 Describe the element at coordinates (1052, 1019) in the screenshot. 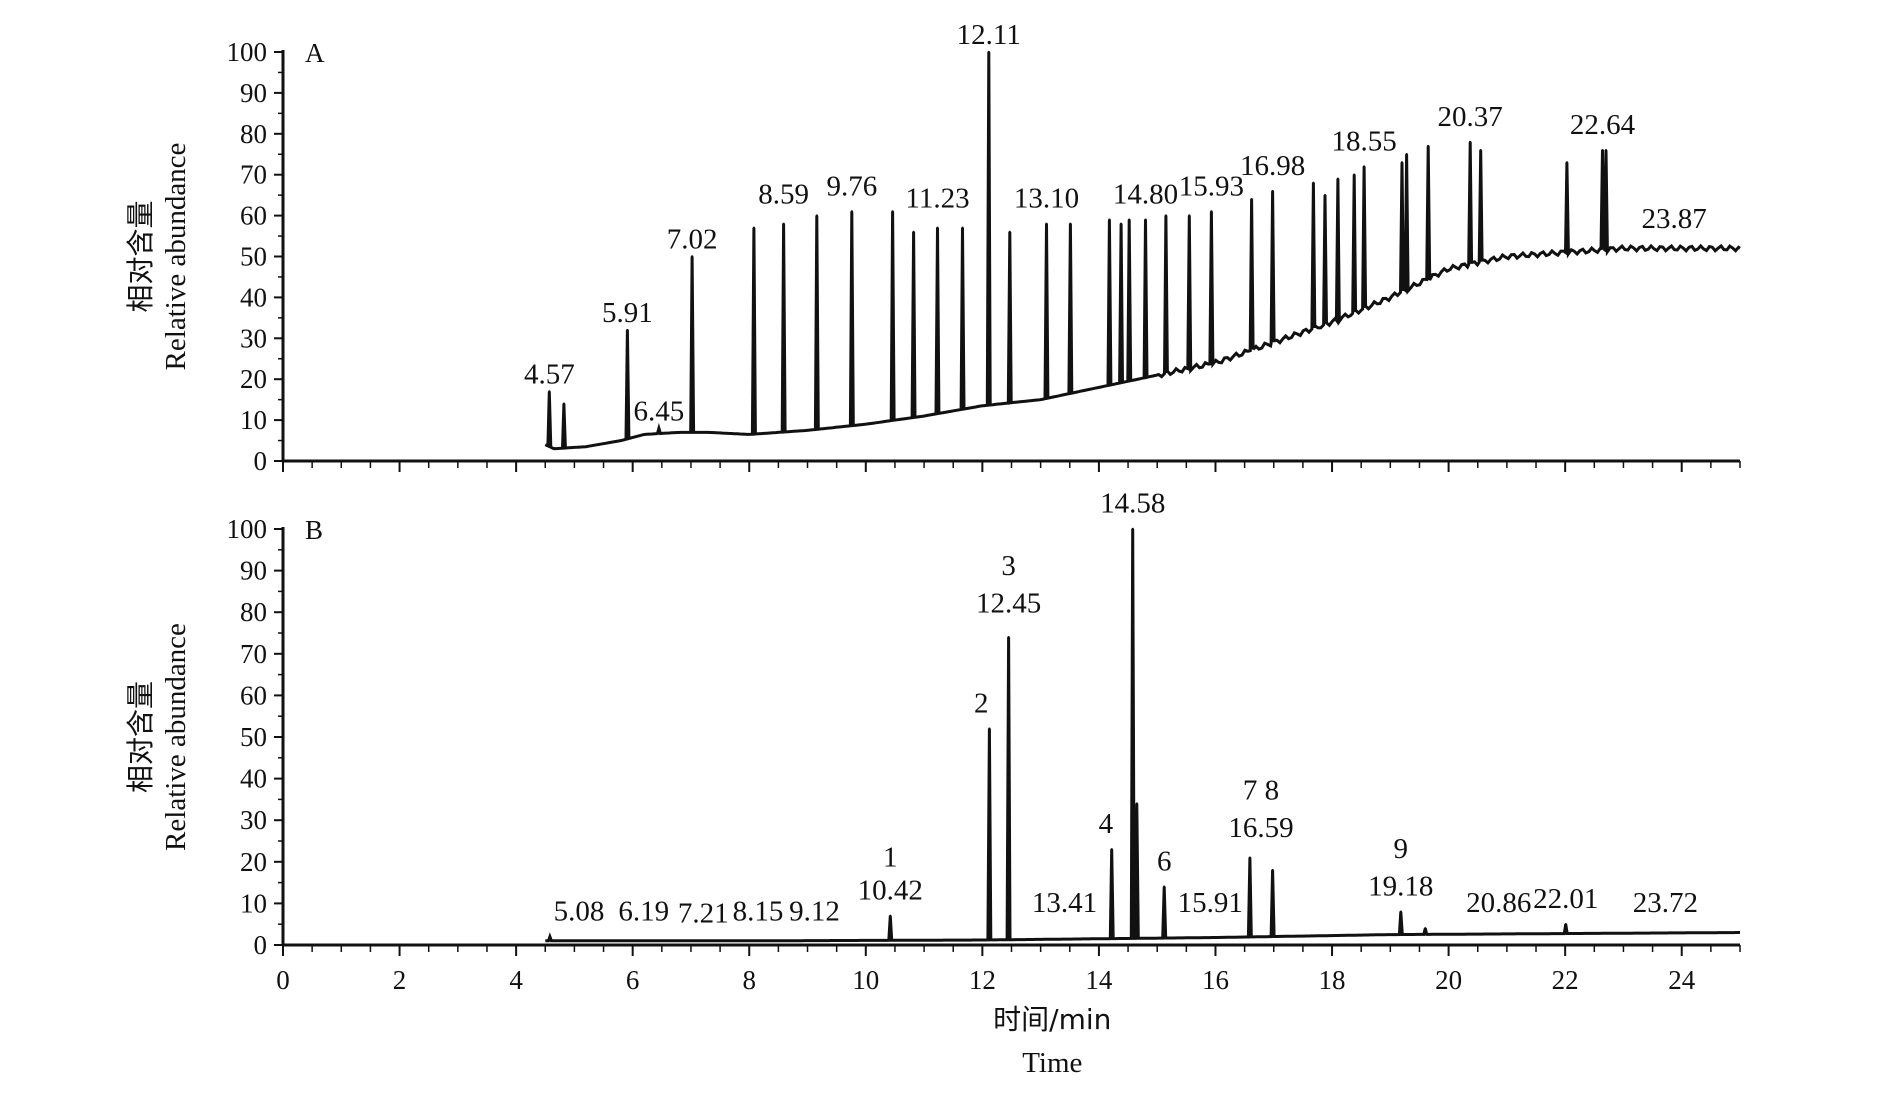

I see `x-axis-title-cn: 时间/min` at that location.